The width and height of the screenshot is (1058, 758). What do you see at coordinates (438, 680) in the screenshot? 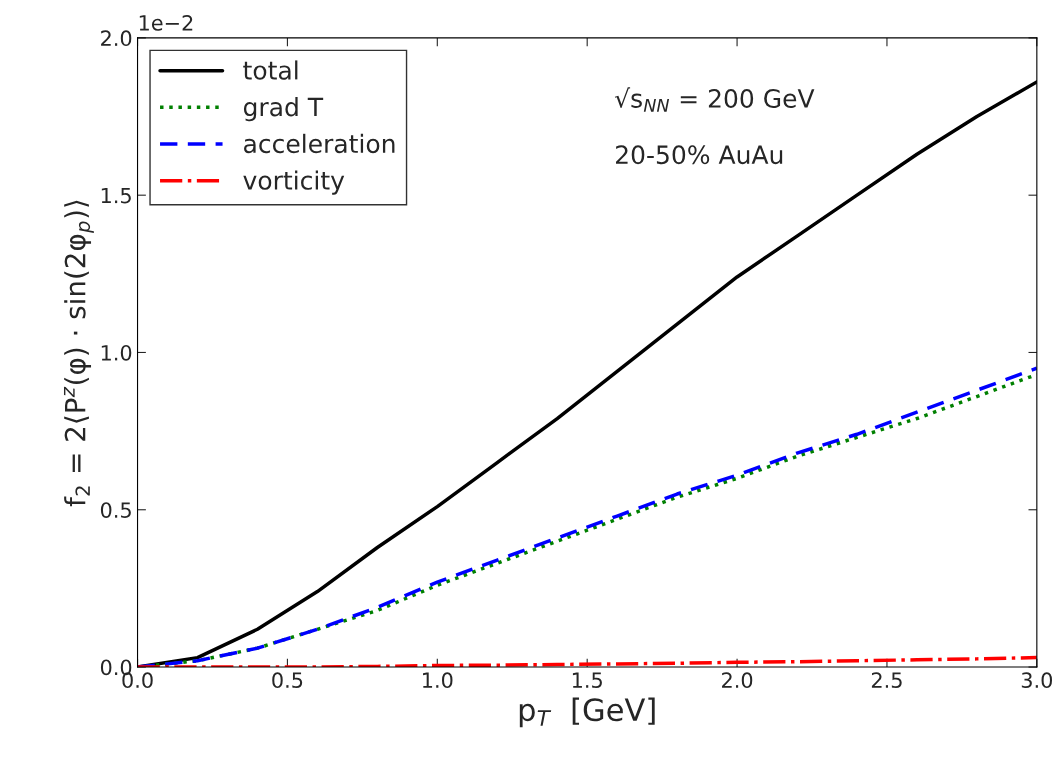
I see `x-tick-label: 1.0` at bounding box center [438, 680].